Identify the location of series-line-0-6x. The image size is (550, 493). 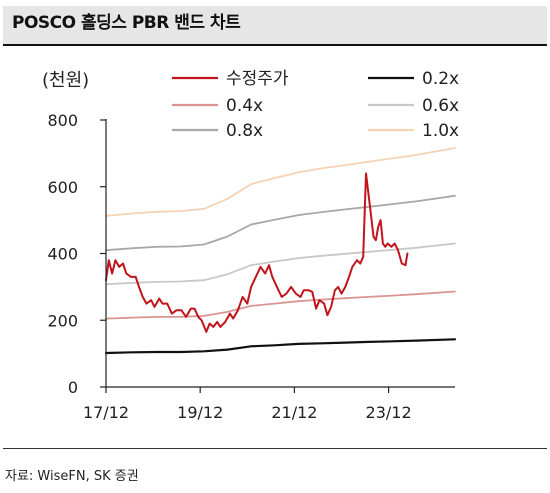
(280, 264).